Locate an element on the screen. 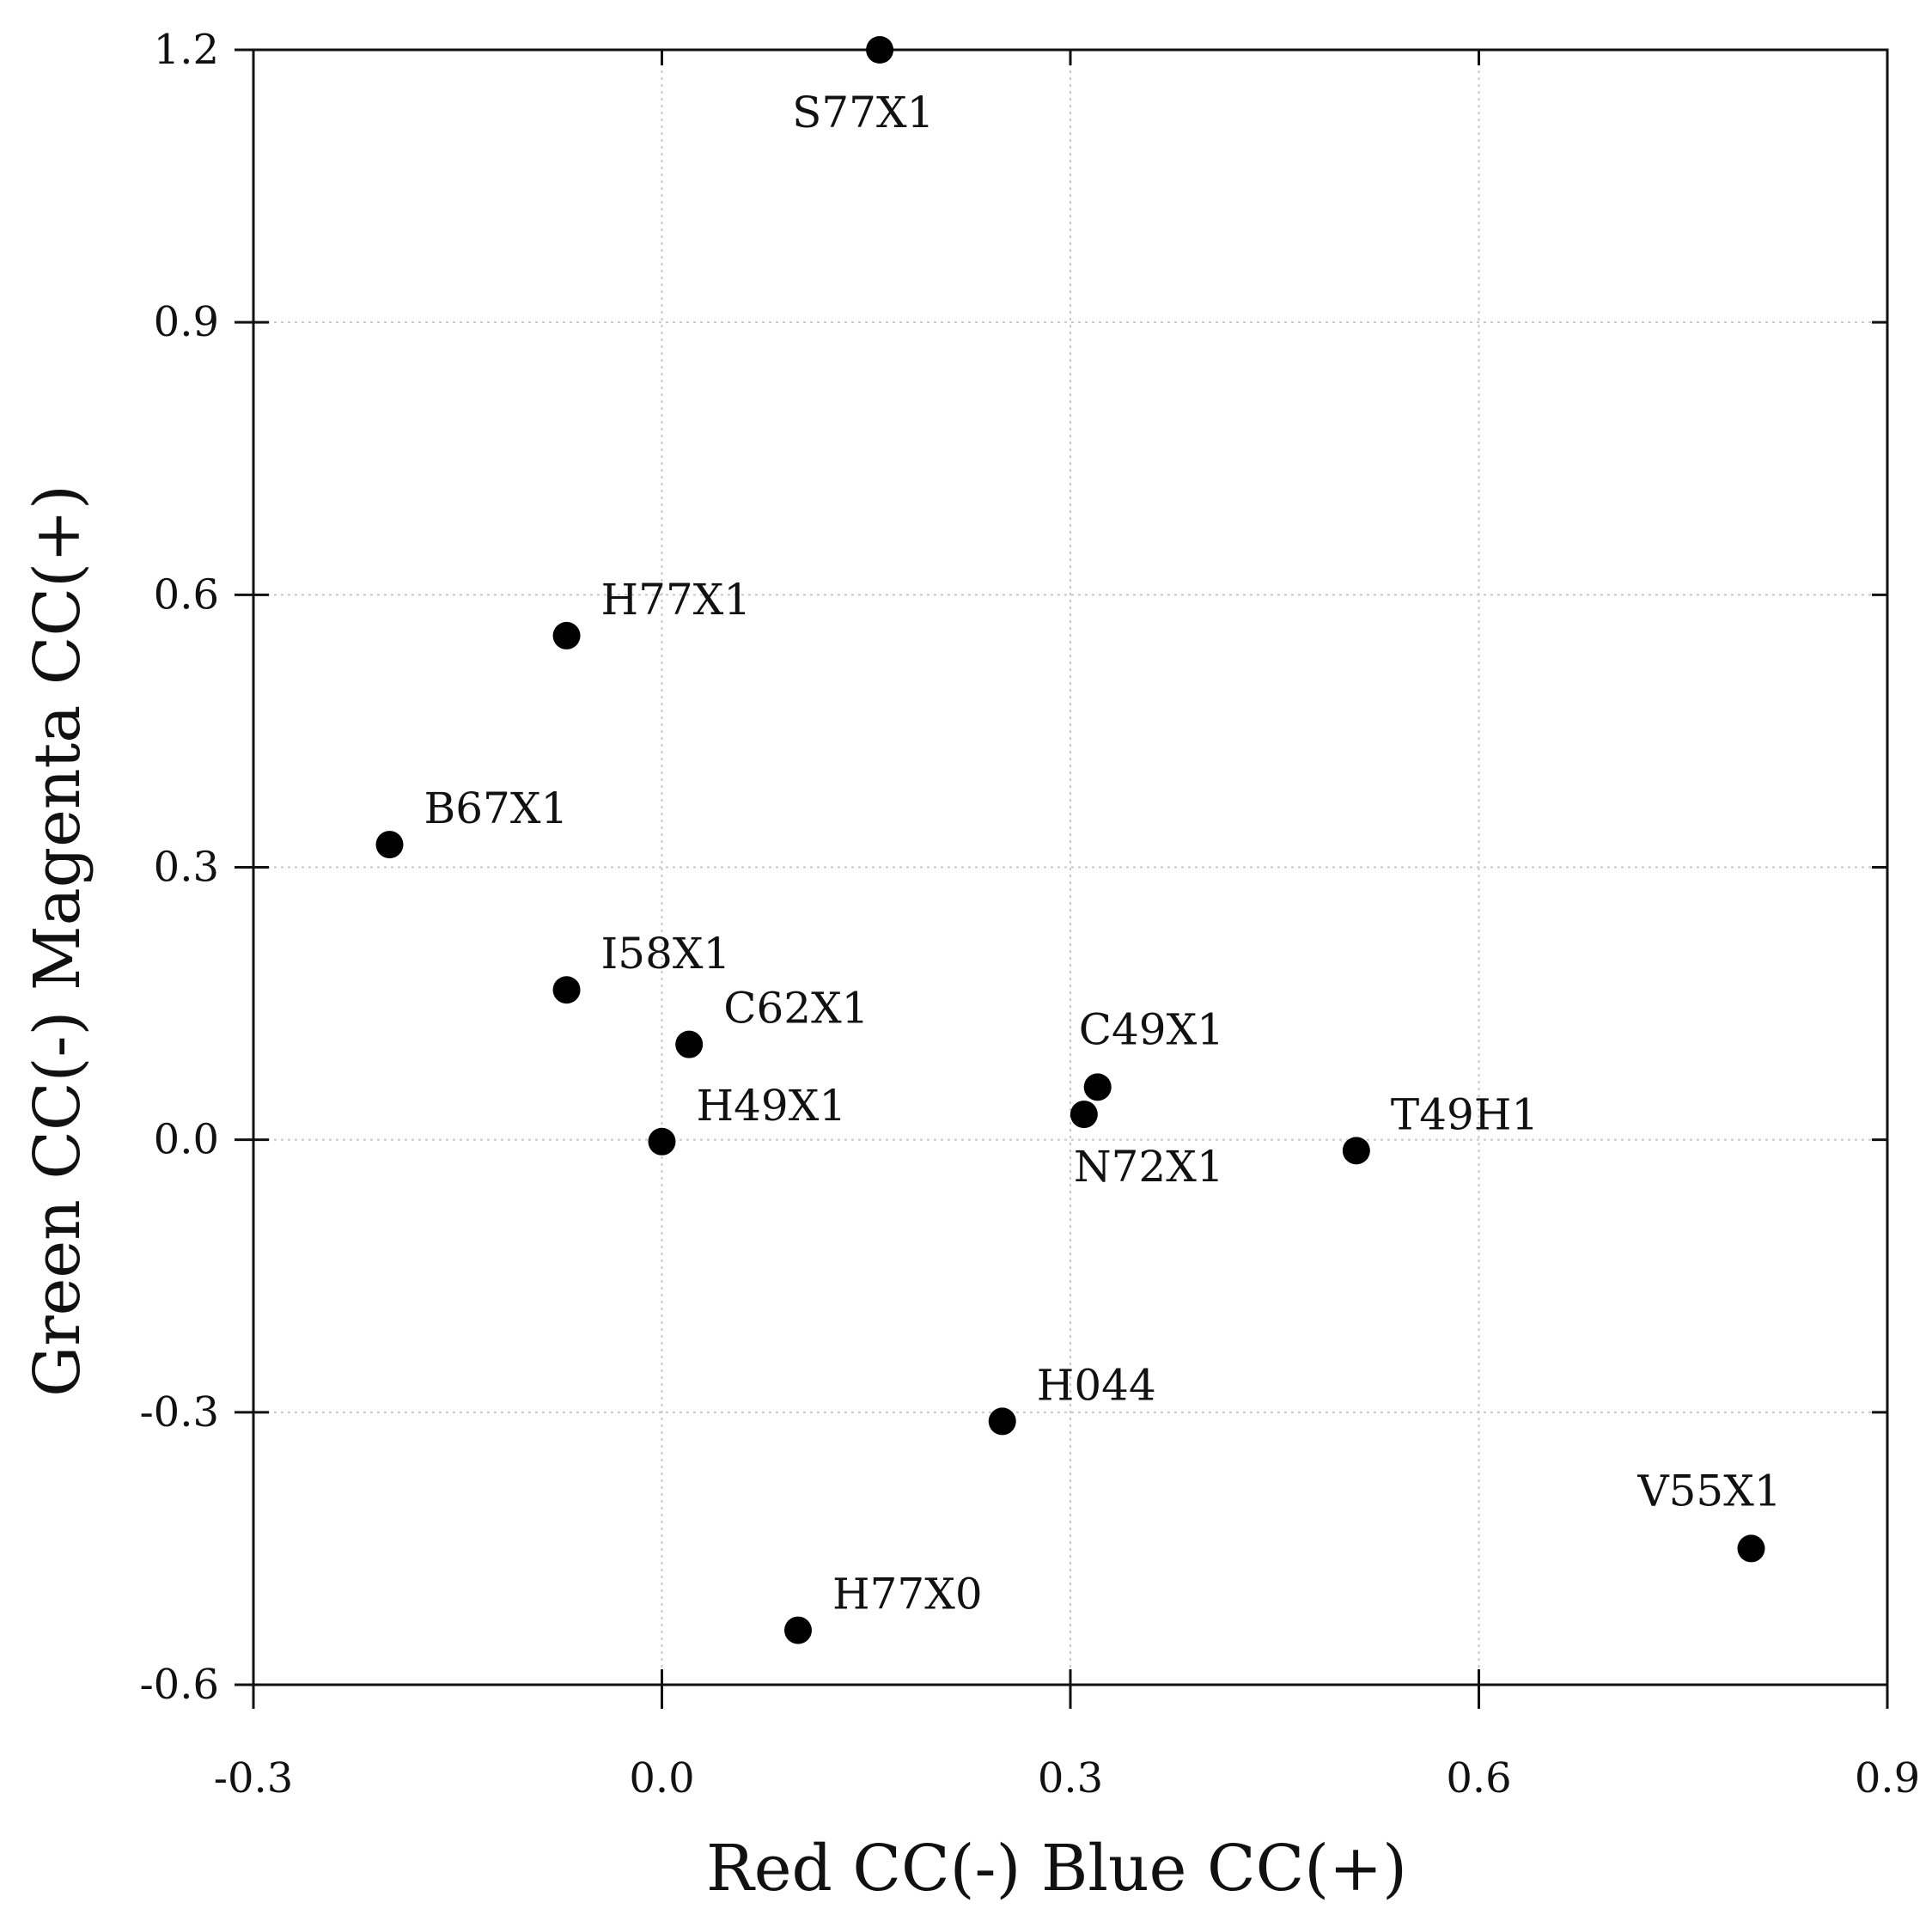  point-label-n72x1: N72X1 is located at coordinates (1149, 1167).